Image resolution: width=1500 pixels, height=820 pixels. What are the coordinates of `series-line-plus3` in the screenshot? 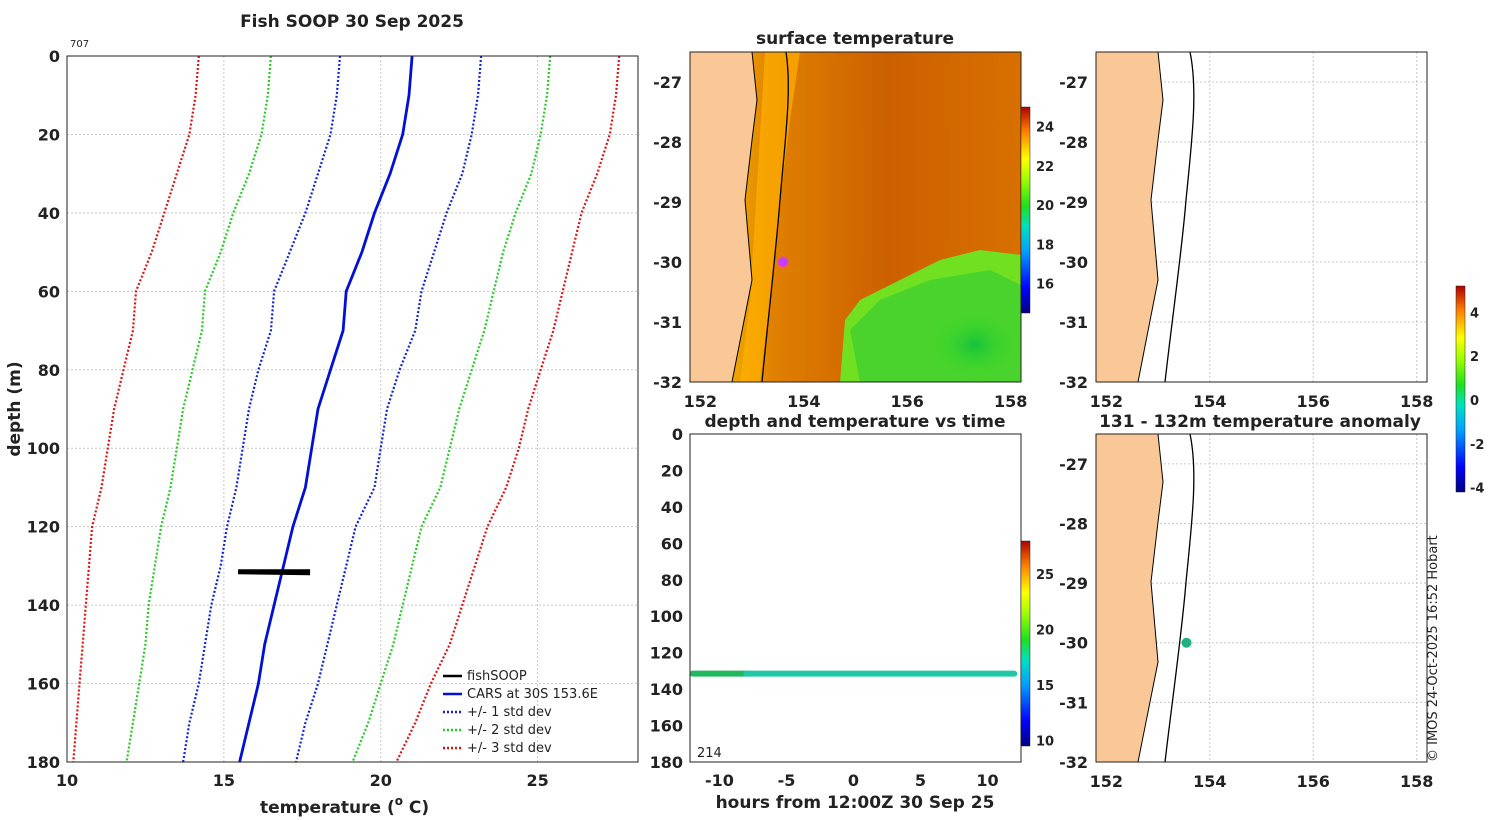 It's located at (508, 409).